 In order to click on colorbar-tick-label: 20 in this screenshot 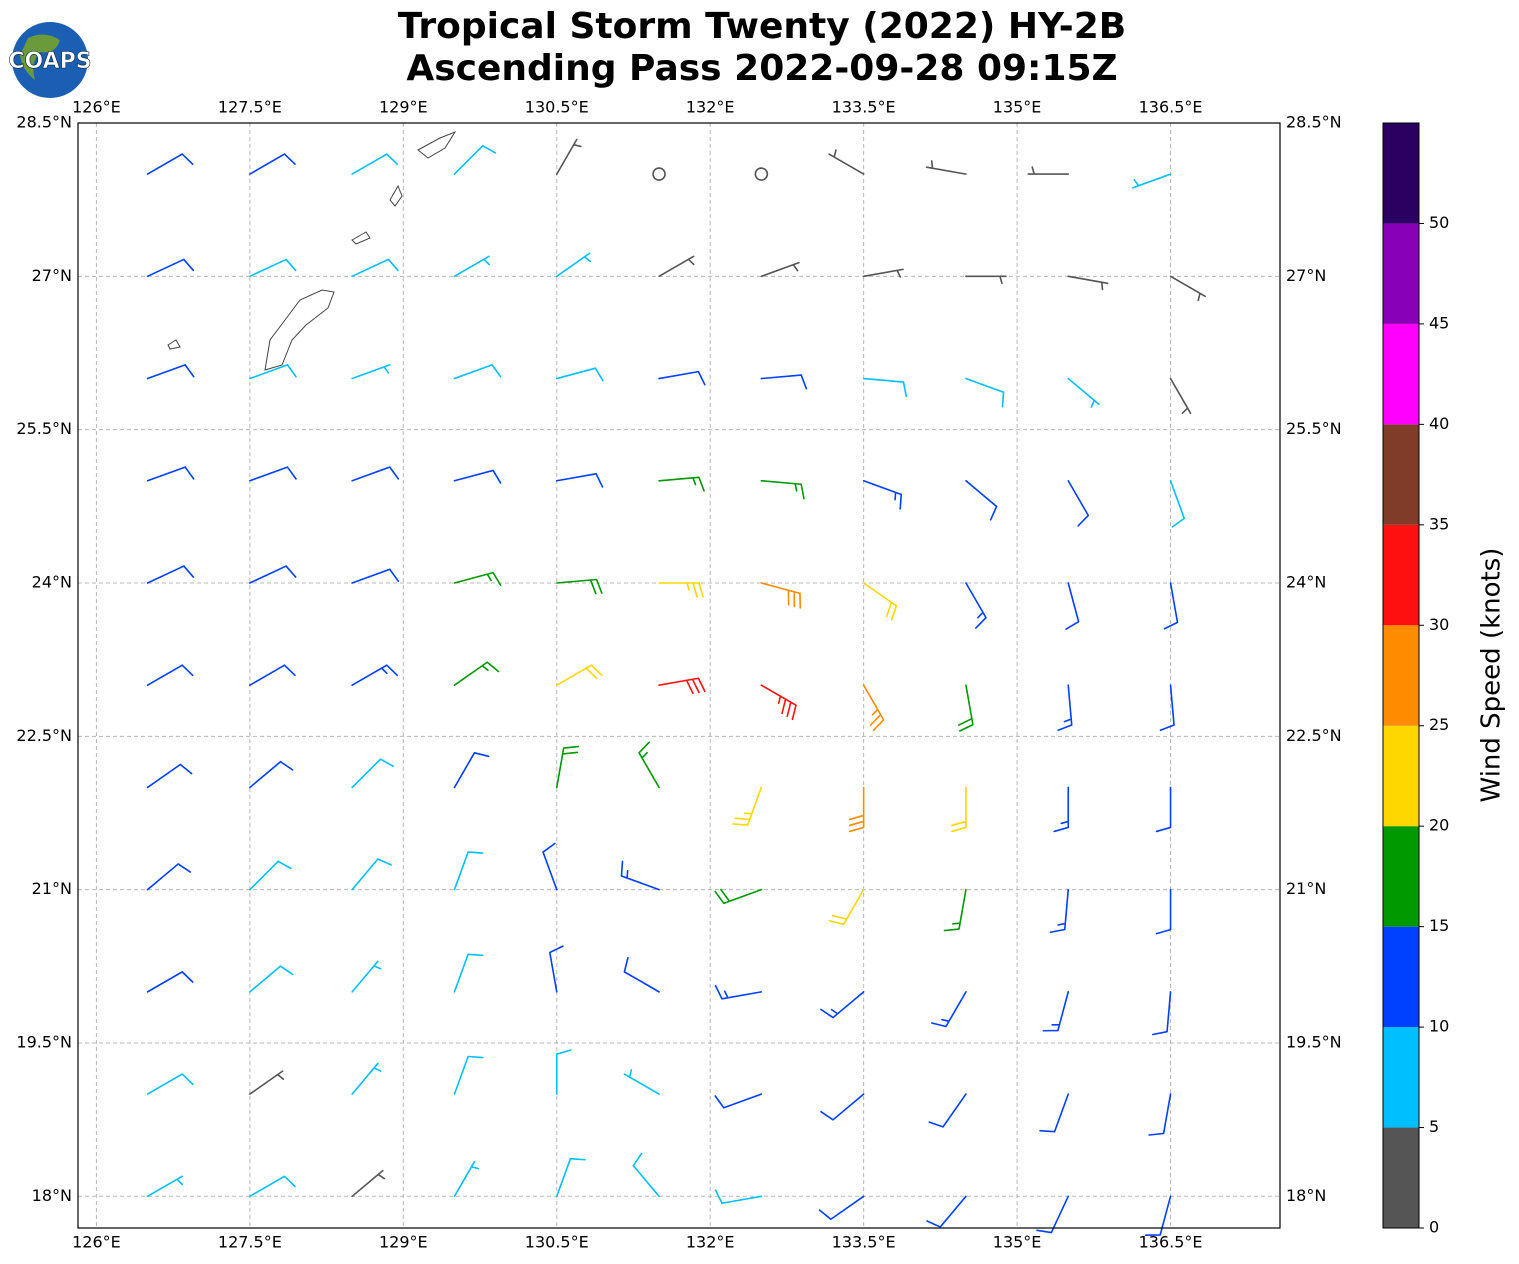, I will do `click(1439, 825)`.